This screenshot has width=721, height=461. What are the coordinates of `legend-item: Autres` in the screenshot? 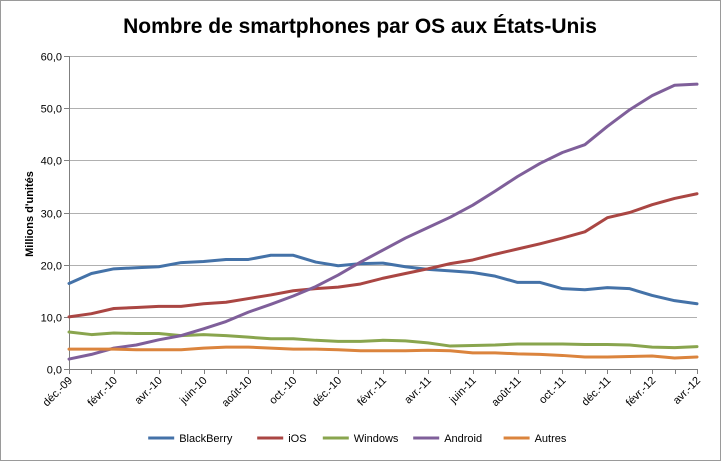 It's located at (535, 439).